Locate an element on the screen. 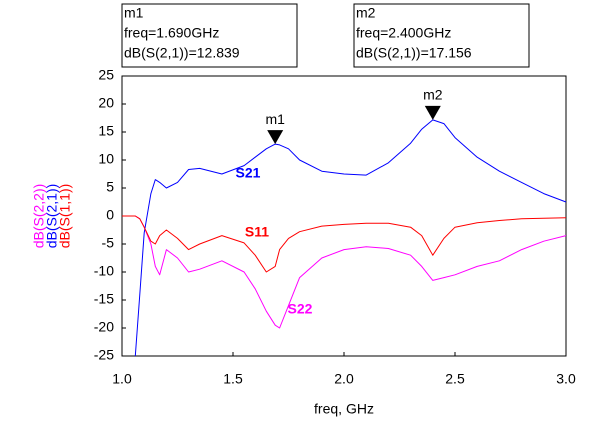 This screenshot has width=592, height=427. series-label: S21 is located at coordinates (248, 173).